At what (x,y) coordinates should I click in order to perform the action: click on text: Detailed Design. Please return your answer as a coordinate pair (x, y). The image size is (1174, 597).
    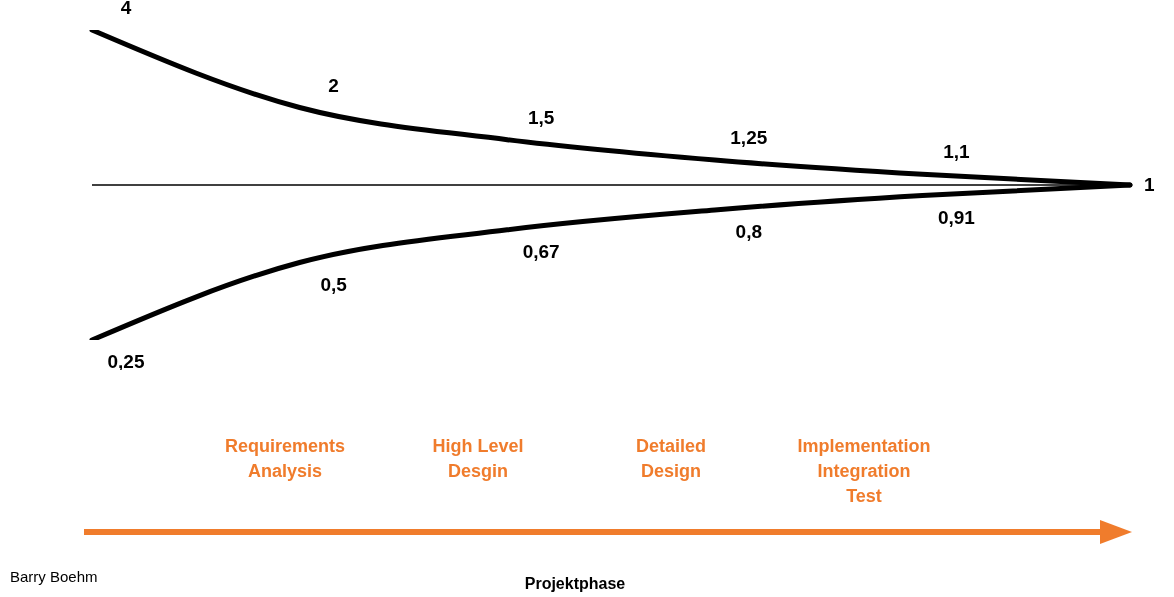
    Looking at the image, I should click on (671, 459).